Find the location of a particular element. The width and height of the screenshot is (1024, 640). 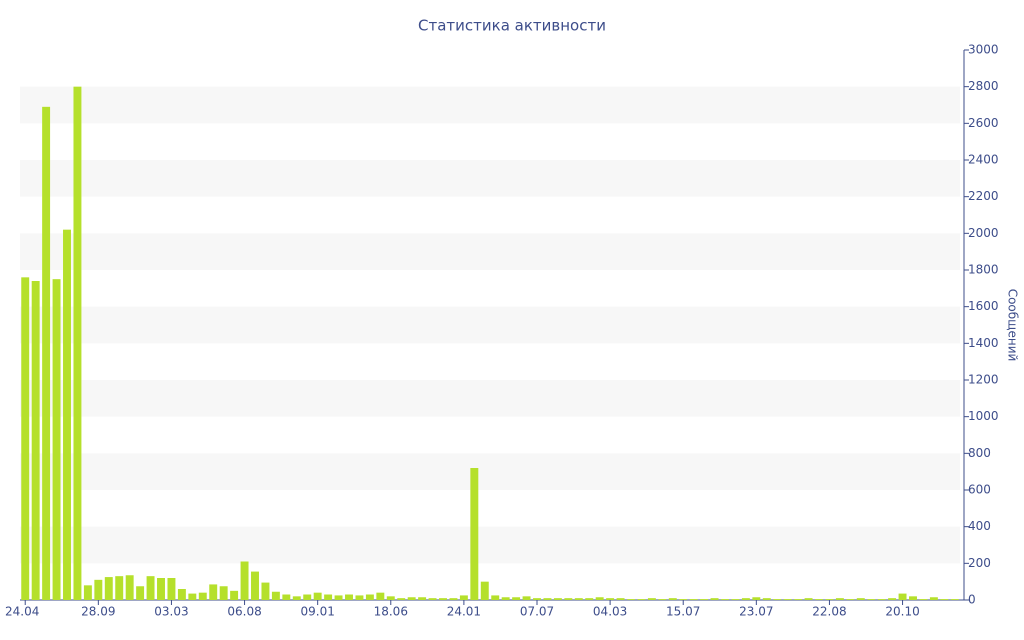

y-tick-label: 600 is located at coordinates (979, 490).